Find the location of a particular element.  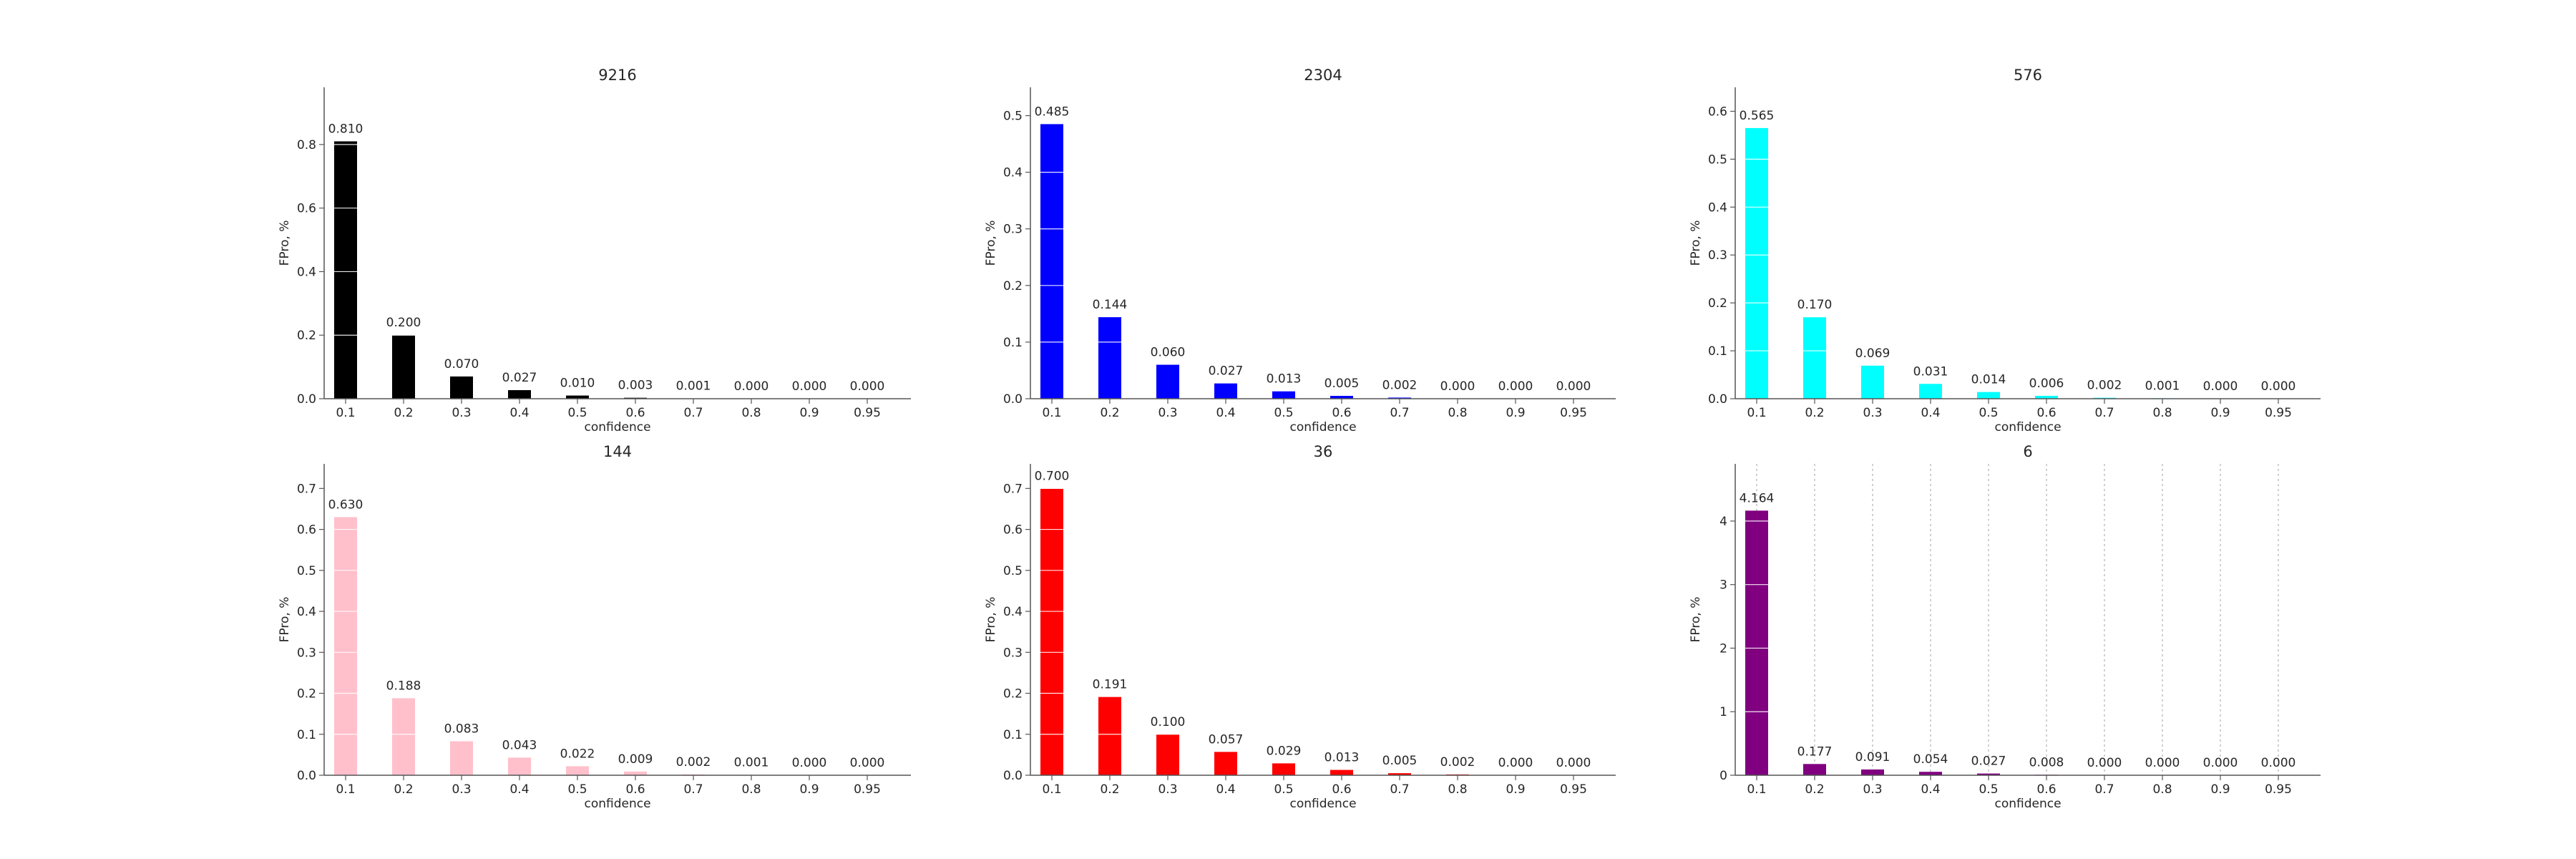

data-label: 0.027 is located at coordinates (519, 378).